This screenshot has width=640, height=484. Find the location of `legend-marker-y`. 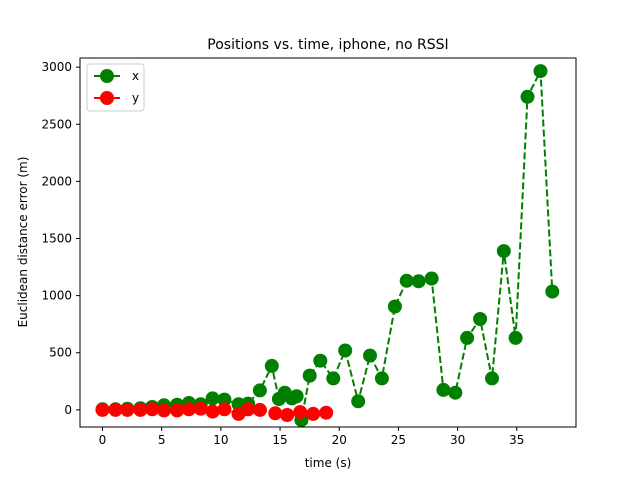

legend-marker-y is located at coordinates (107, 98).